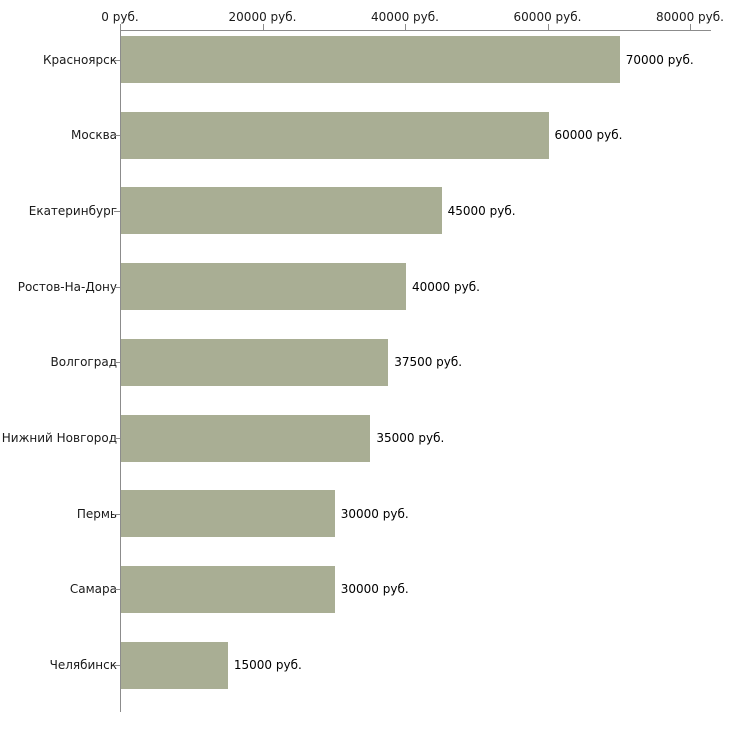 Image resolution: width=730 pixels, height=730 pixels. I want to click on y-axis-line, so click(120, 371).